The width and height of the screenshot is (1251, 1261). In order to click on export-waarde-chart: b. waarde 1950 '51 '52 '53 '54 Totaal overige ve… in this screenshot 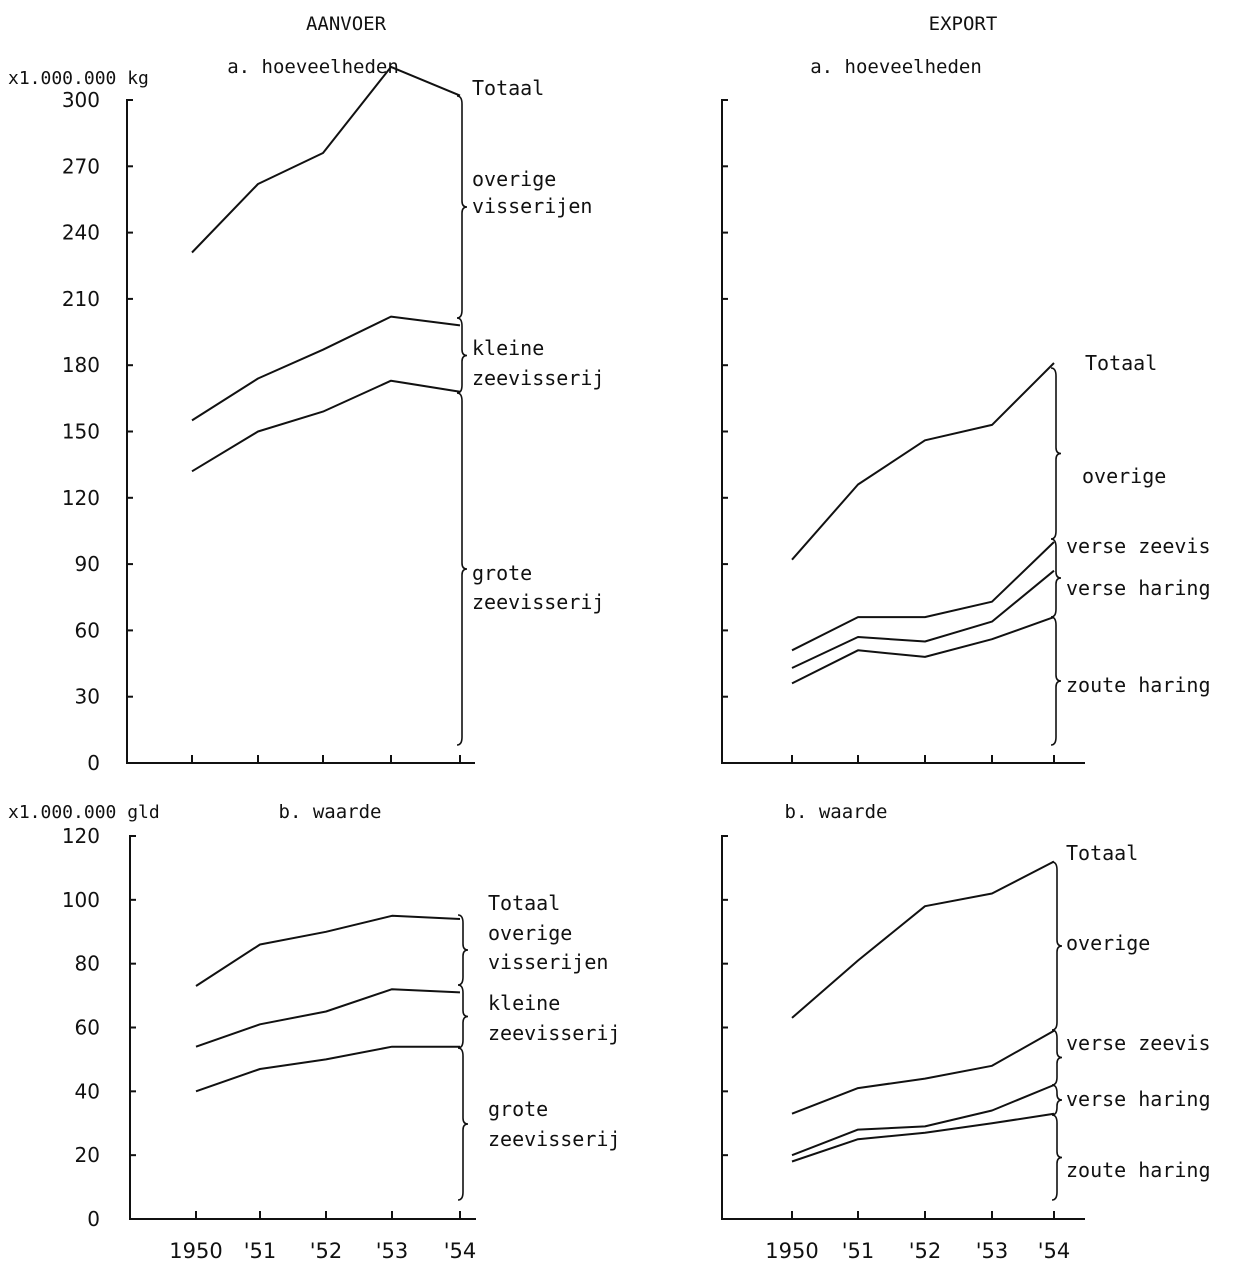, I will do `click(966, 1031)`.